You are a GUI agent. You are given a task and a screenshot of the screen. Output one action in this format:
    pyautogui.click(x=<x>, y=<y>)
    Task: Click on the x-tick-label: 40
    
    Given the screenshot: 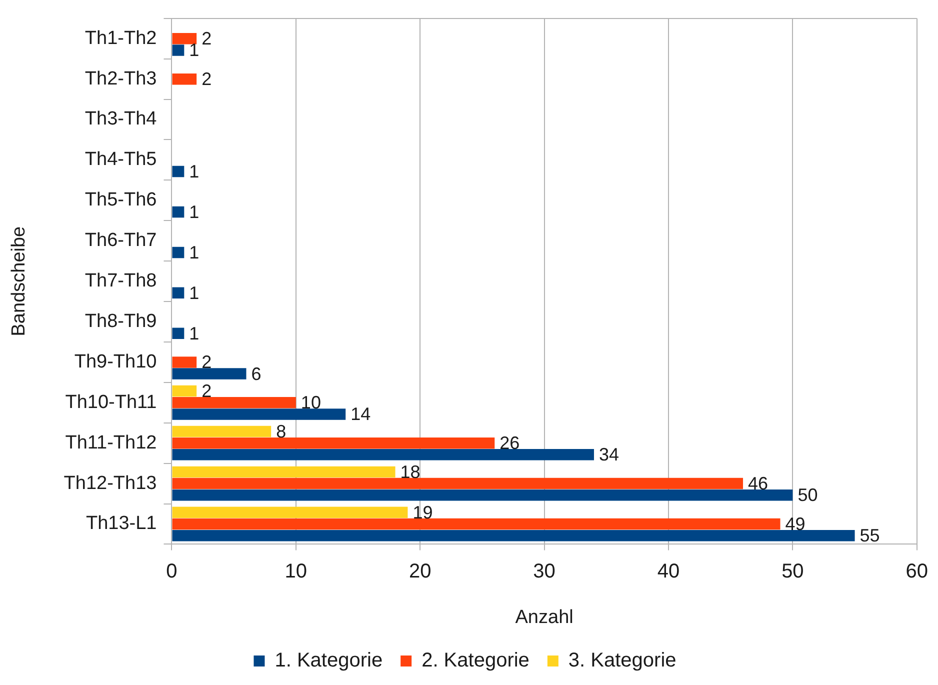 What is the action you would take?
    pyautogui.click(x=668, y=571)
    